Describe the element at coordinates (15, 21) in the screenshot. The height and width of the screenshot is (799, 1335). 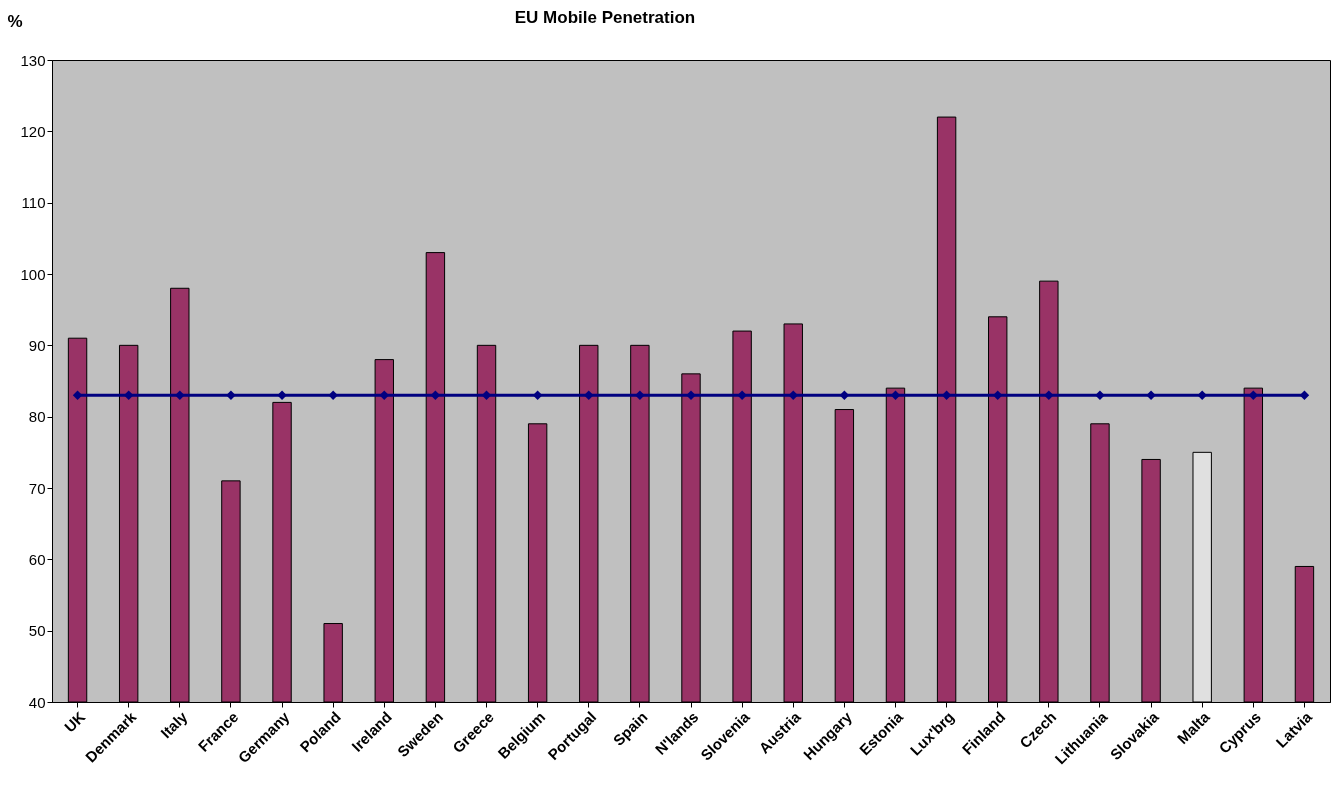
I see `y-axis-title: %` at that location.